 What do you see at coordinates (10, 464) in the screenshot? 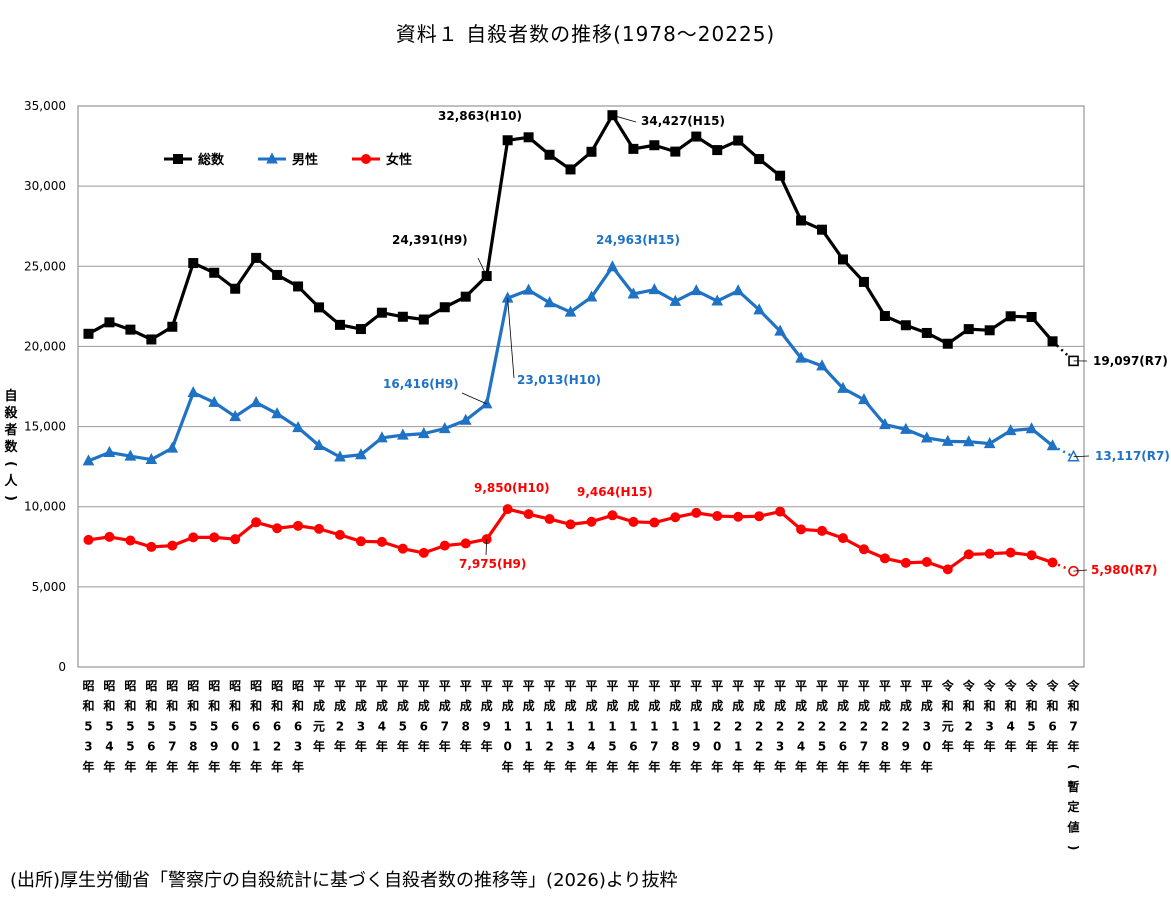
I see `y-axis-label: (` at bounding box center [10, 464].